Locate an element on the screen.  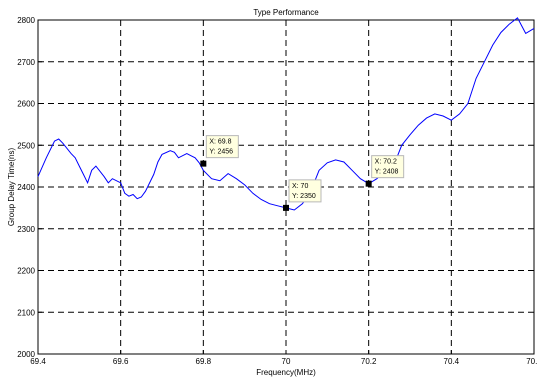
datatip-x: X: 70.2 is located at coordinates (386, 162).